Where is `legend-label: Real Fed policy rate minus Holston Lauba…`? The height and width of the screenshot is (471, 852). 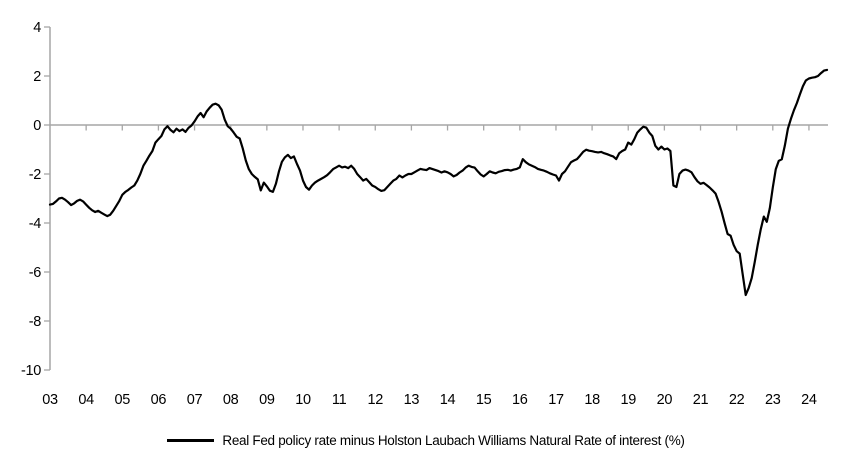
legend-label: Real Fed policy rate minus Holston Lauba… is located at coordinates (453, 440).